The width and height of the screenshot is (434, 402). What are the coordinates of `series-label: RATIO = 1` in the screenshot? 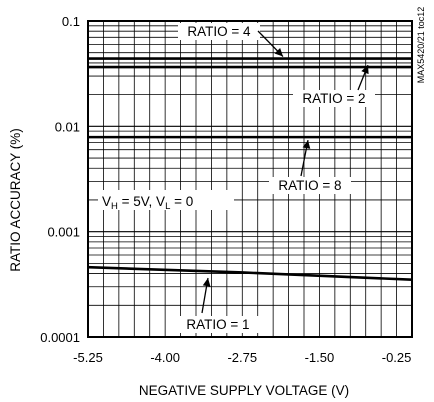 It's located at (217, 324).